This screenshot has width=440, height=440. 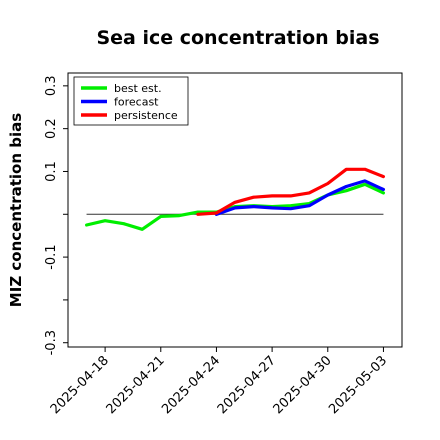 What do you see at coordinates (138, 88) in the screenshot?
I see `legend-label: best est.` at bounding box center [138, 88].